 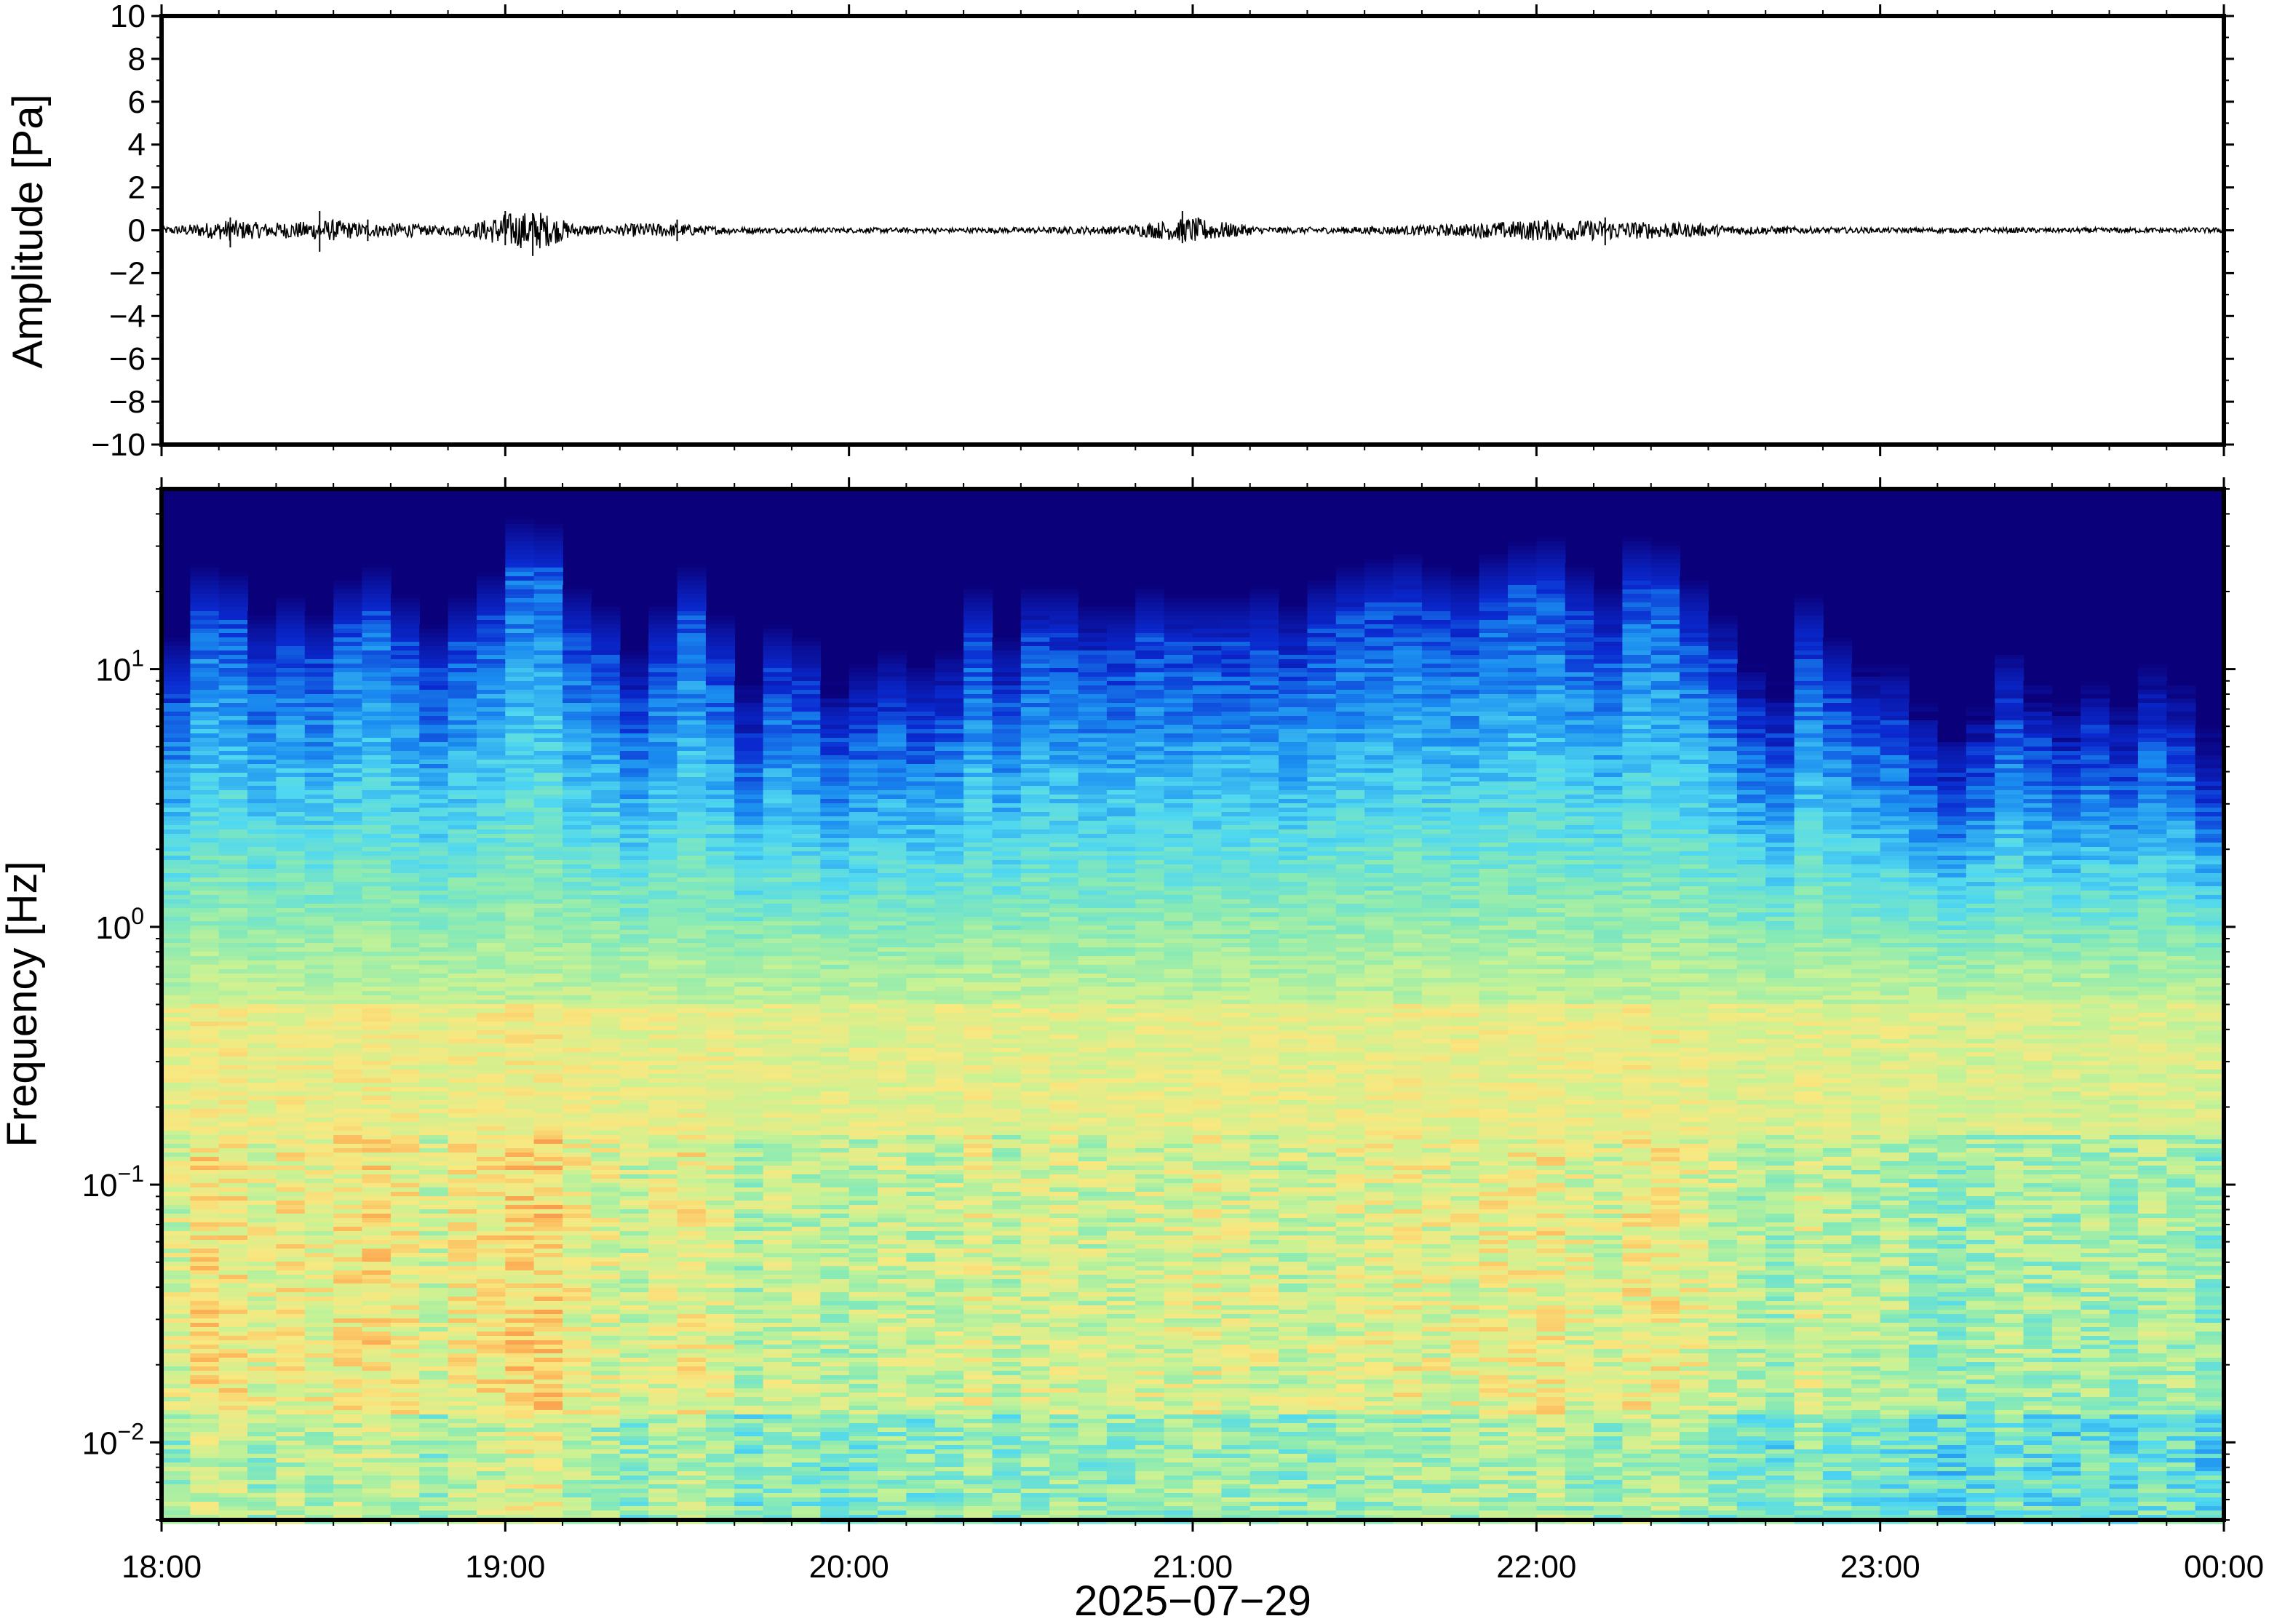 I want to click on spectrogram-ytick-label: 10⁻¹, so click(x=113, y=1182).